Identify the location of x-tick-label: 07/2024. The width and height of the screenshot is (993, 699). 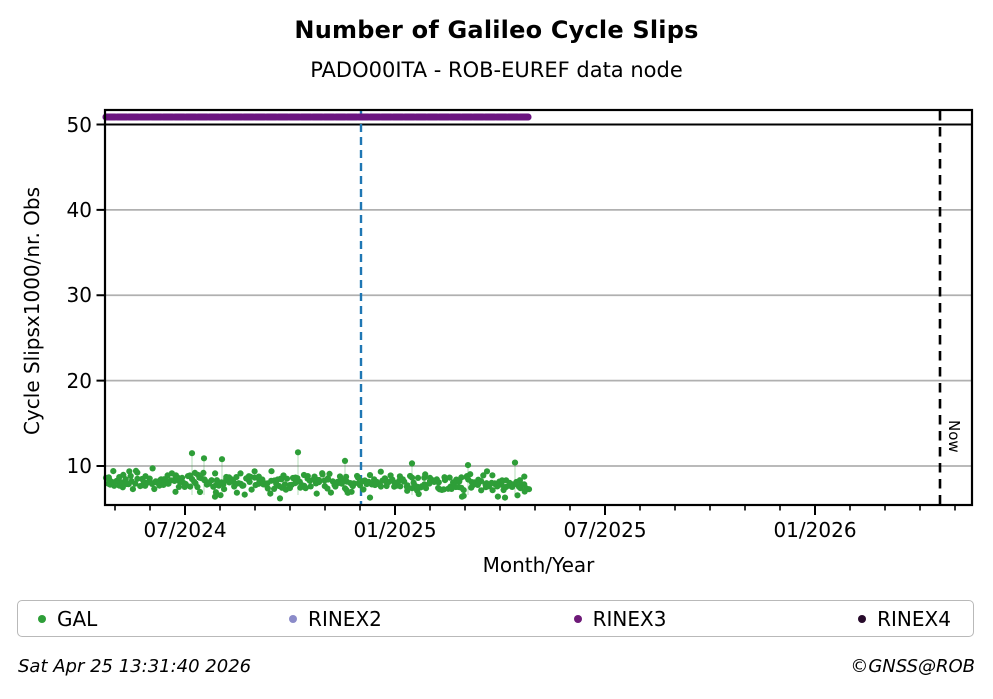
(185, 530).